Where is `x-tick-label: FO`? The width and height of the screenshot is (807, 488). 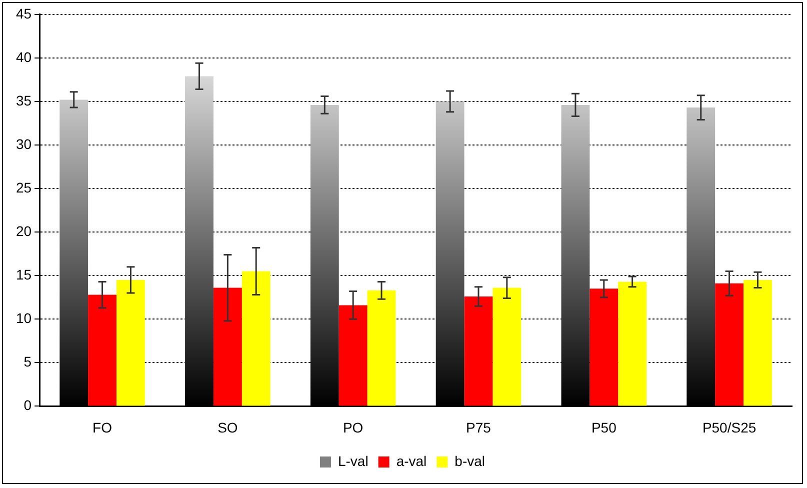
x-tick-label: FO is located at coordinates (102, 427).